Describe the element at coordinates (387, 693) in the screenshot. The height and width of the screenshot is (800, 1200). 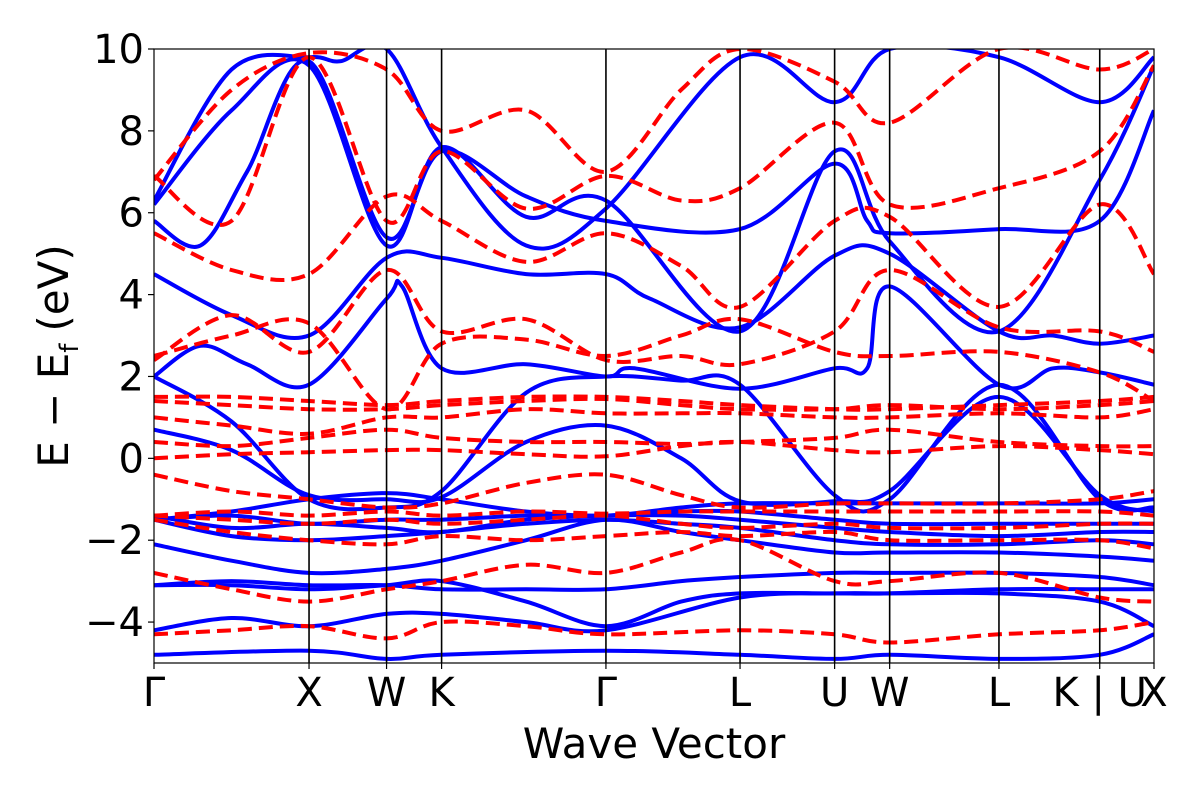
I see `x-tick-label-2: W` at that location.